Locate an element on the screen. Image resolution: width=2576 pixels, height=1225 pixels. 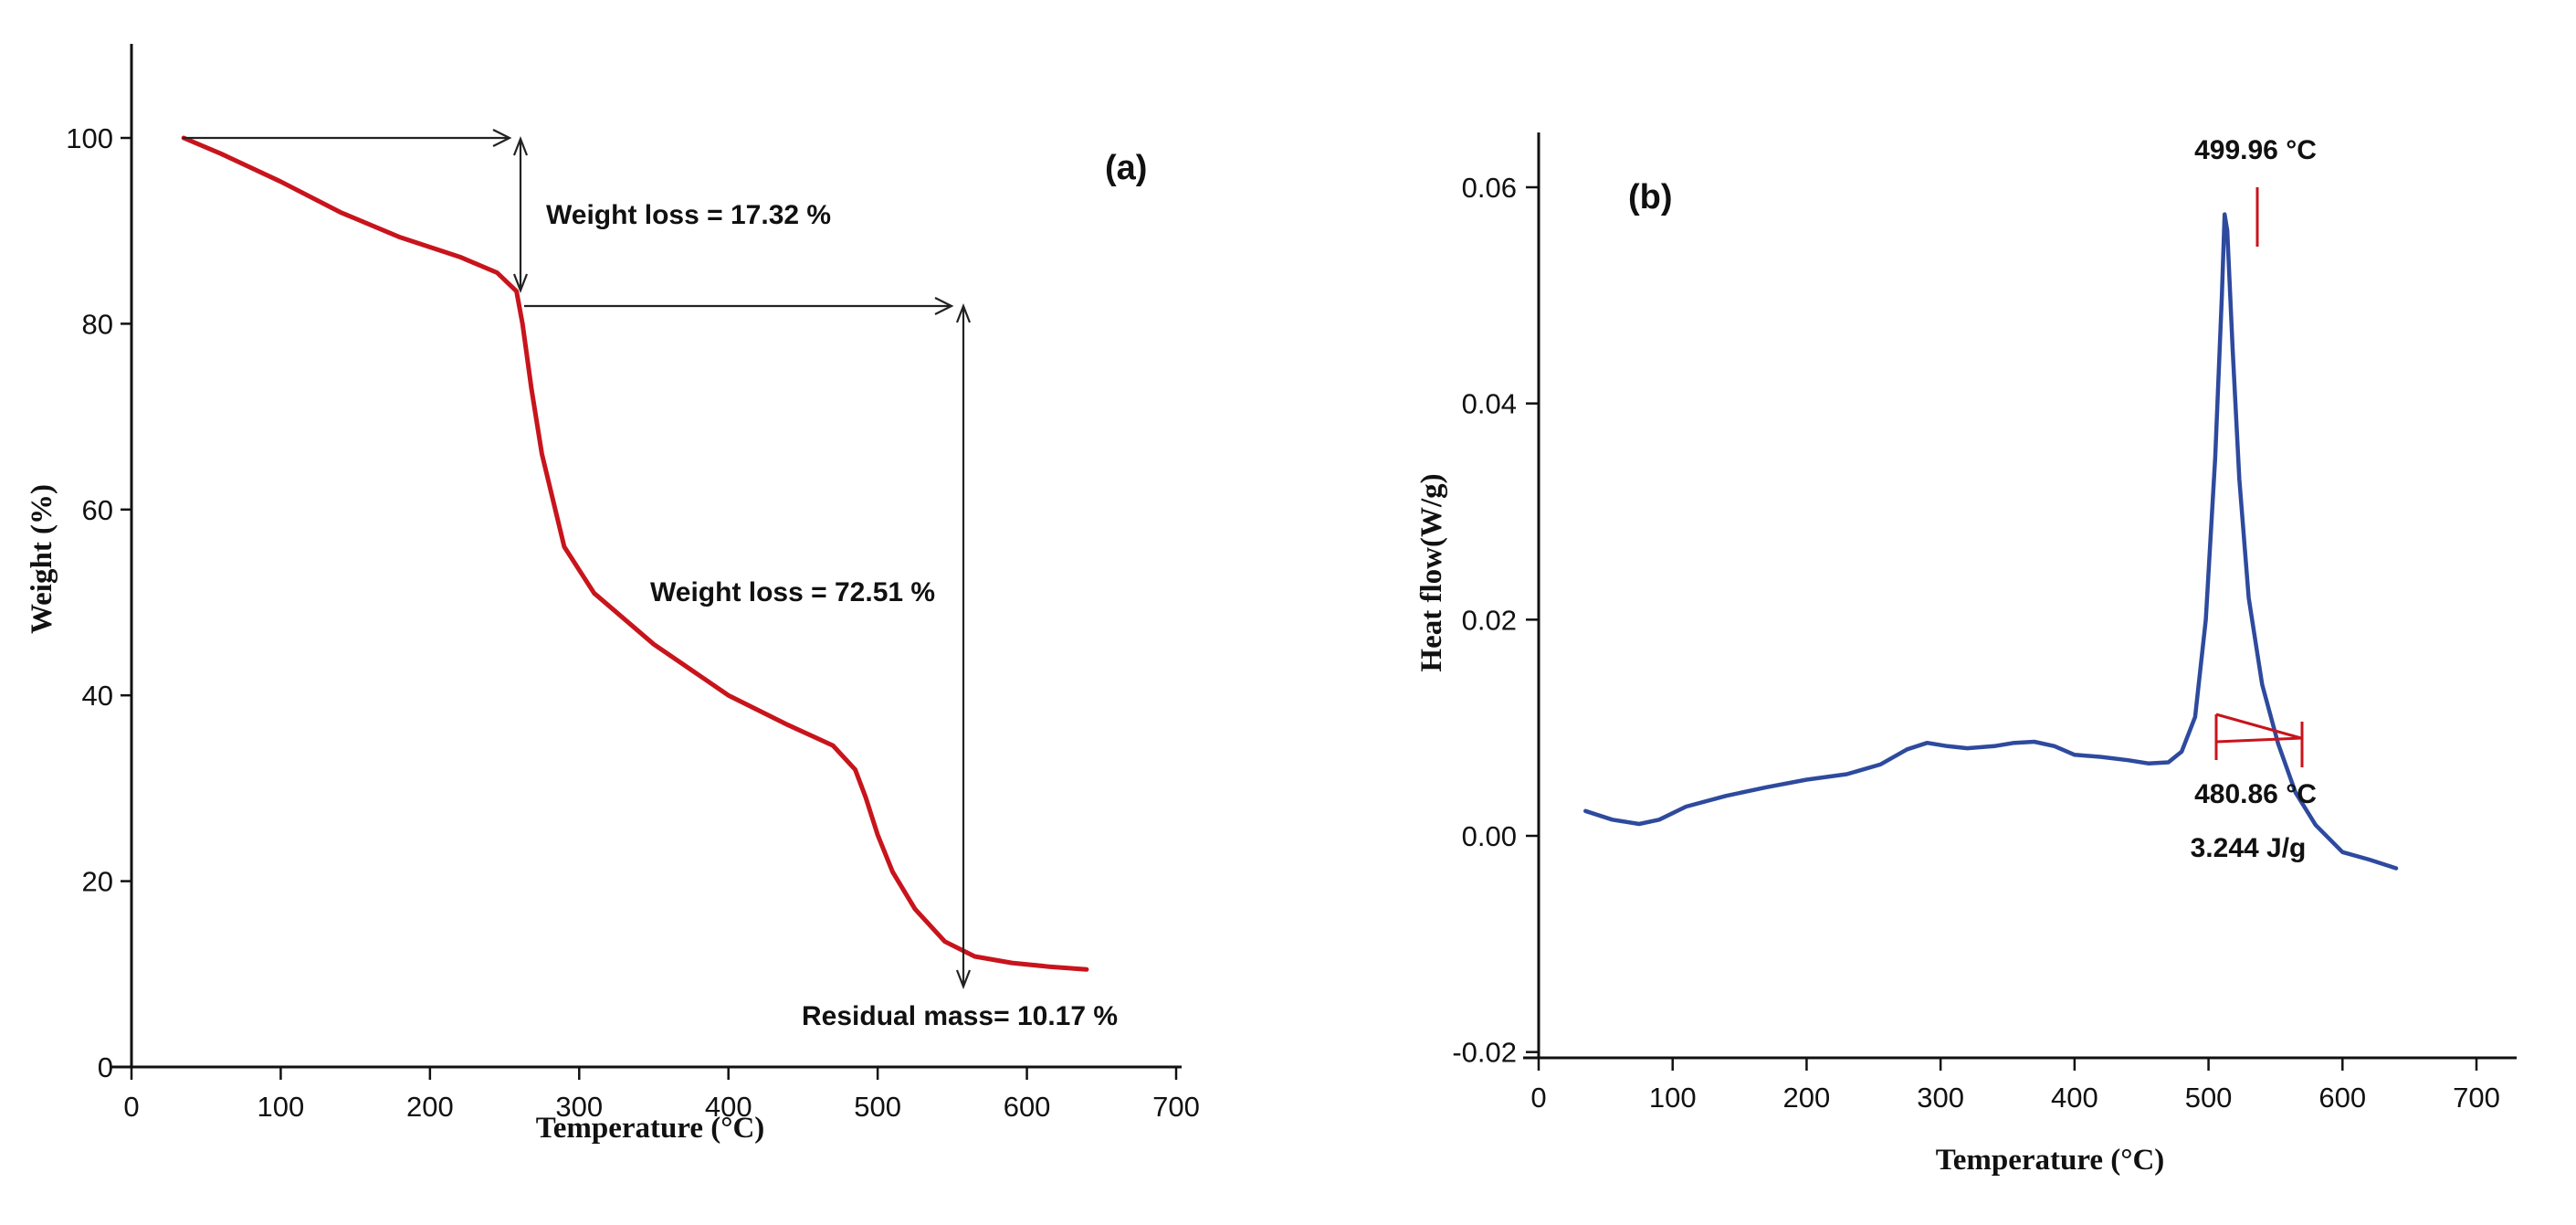
panel-label-a: (a) is located at coordinates (1126, 168).